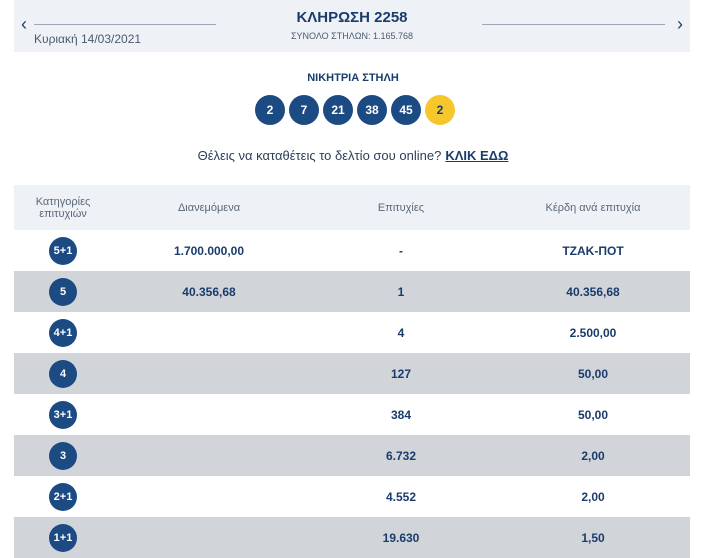 Image resolution: width=706 pixels, height=558 pixels. Describe the element at coordinates (270, 110) in the screenshot. I see `winning-number: 2` at that location.